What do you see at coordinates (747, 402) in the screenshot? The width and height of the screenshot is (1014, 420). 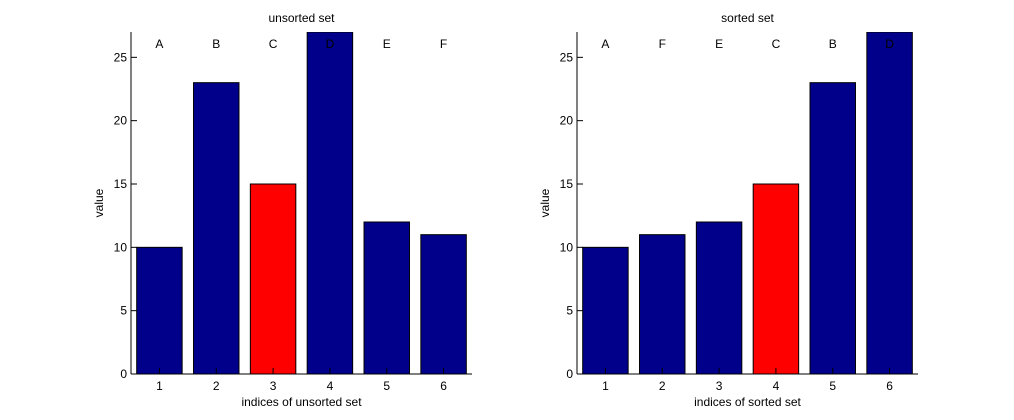 I see `x-axis-label: indices of sorted set` at bounding box center [747, 402].